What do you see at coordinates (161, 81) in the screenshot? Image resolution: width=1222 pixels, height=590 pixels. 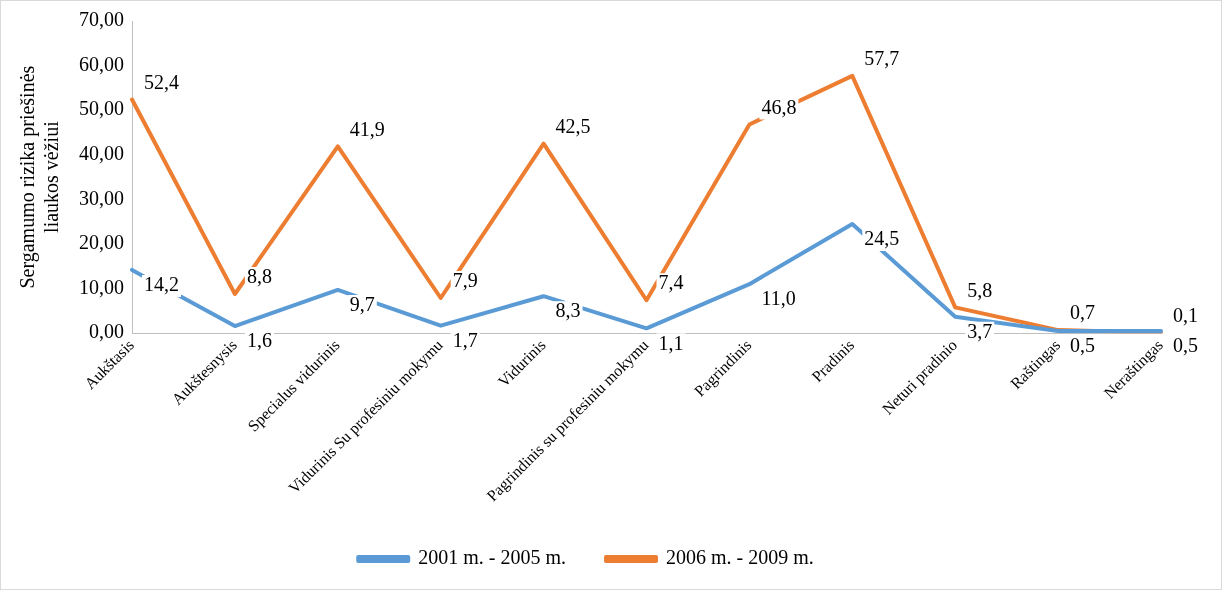 I see `data-label: 52,4` at bounding box center [161, 81].